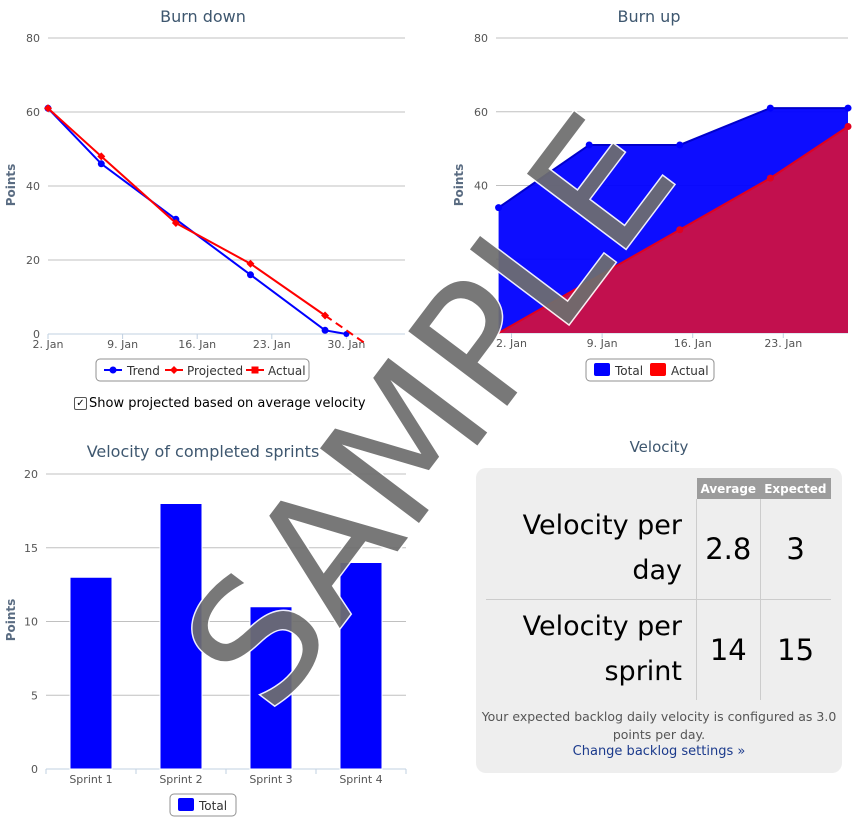 Image resolution: width=860 pixels, height=825 pixels. I want to click on legend-label-actual: Actual, so click(287, 371).